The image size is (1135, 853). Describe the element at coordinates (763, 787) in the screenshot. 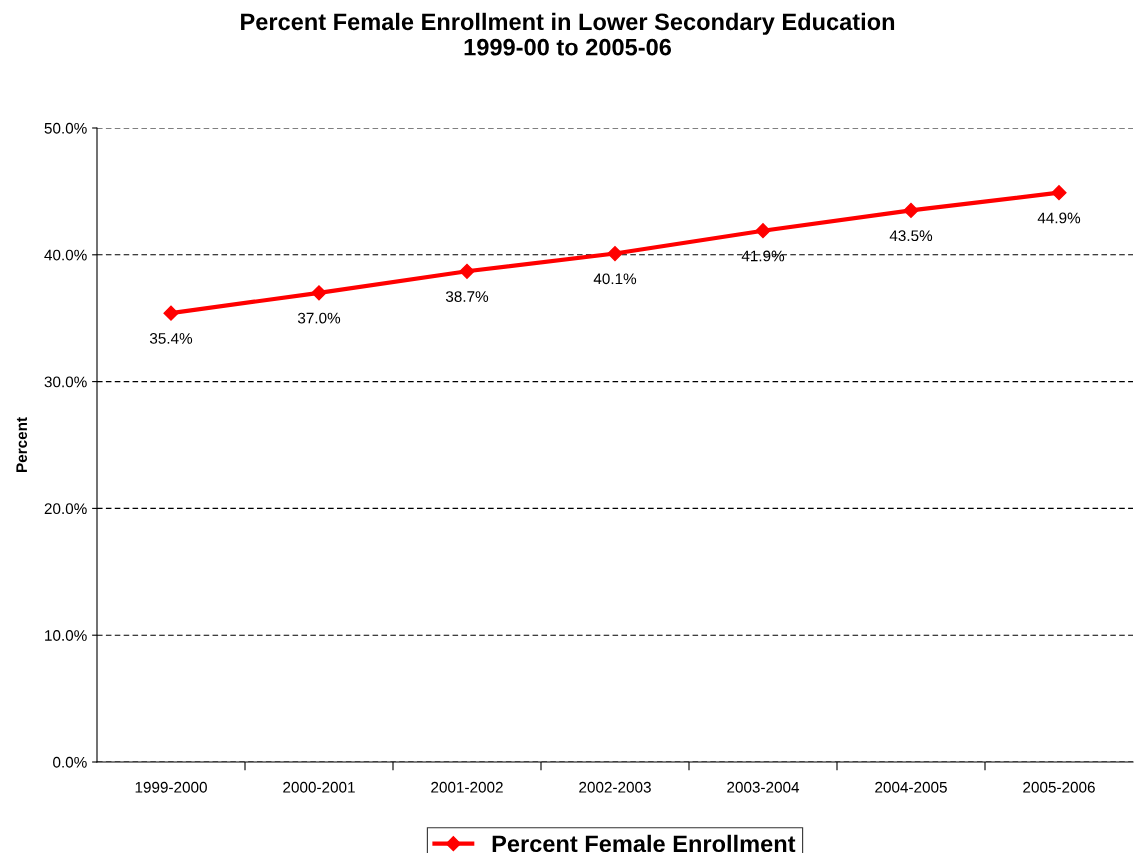

I see `x-tick-label: 2003-2004` at that location.